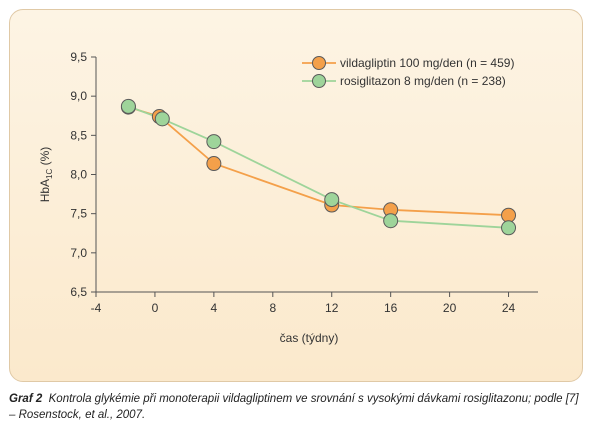  Describe the element at coordinates (26, 399) in the screenshot. I see `caption-label: Graf 2` at that location.